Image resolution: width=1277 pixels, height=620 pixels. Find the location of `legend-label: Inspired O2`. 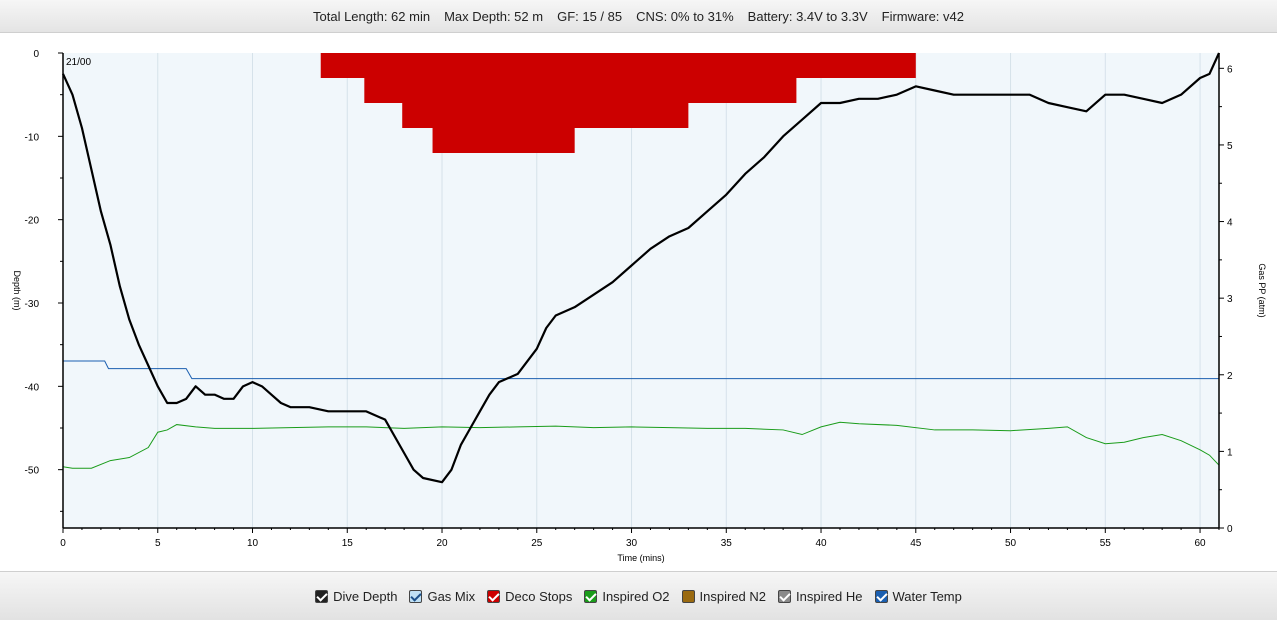

legend-label: Inspired O2 is located at coordinates (636, 596).